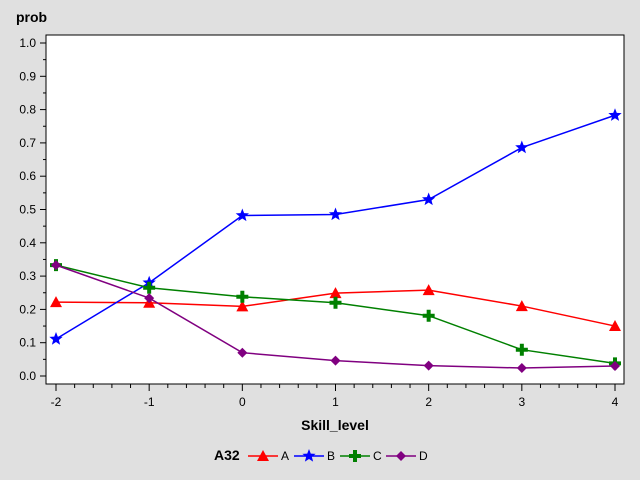 The width and height of the screenshot is (640, 480). I want to click on legend: A32 A B C D, so click(321, 455).